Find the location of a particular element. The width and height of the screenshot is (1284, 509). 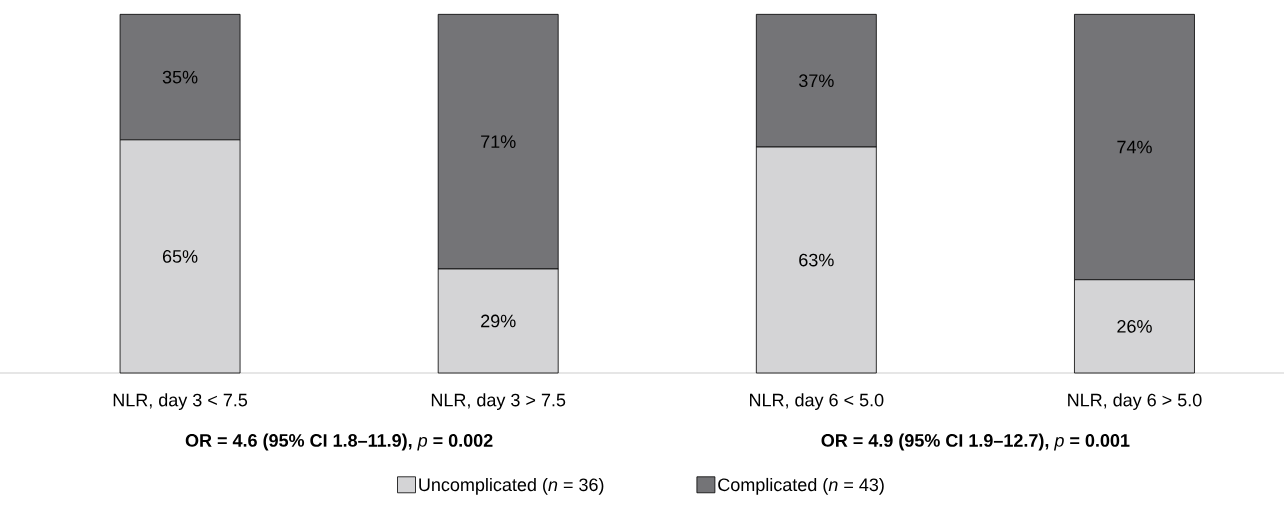

x-tick-label: NLR, day 6 < 5.0 is located at coordinates (817, 401).